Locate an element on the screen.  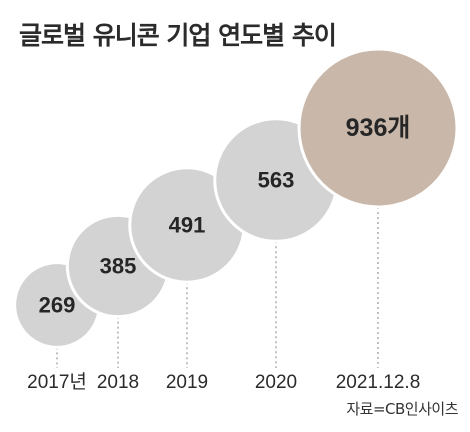
bubble-value-label: 269 is located at coordinates (57, 305).